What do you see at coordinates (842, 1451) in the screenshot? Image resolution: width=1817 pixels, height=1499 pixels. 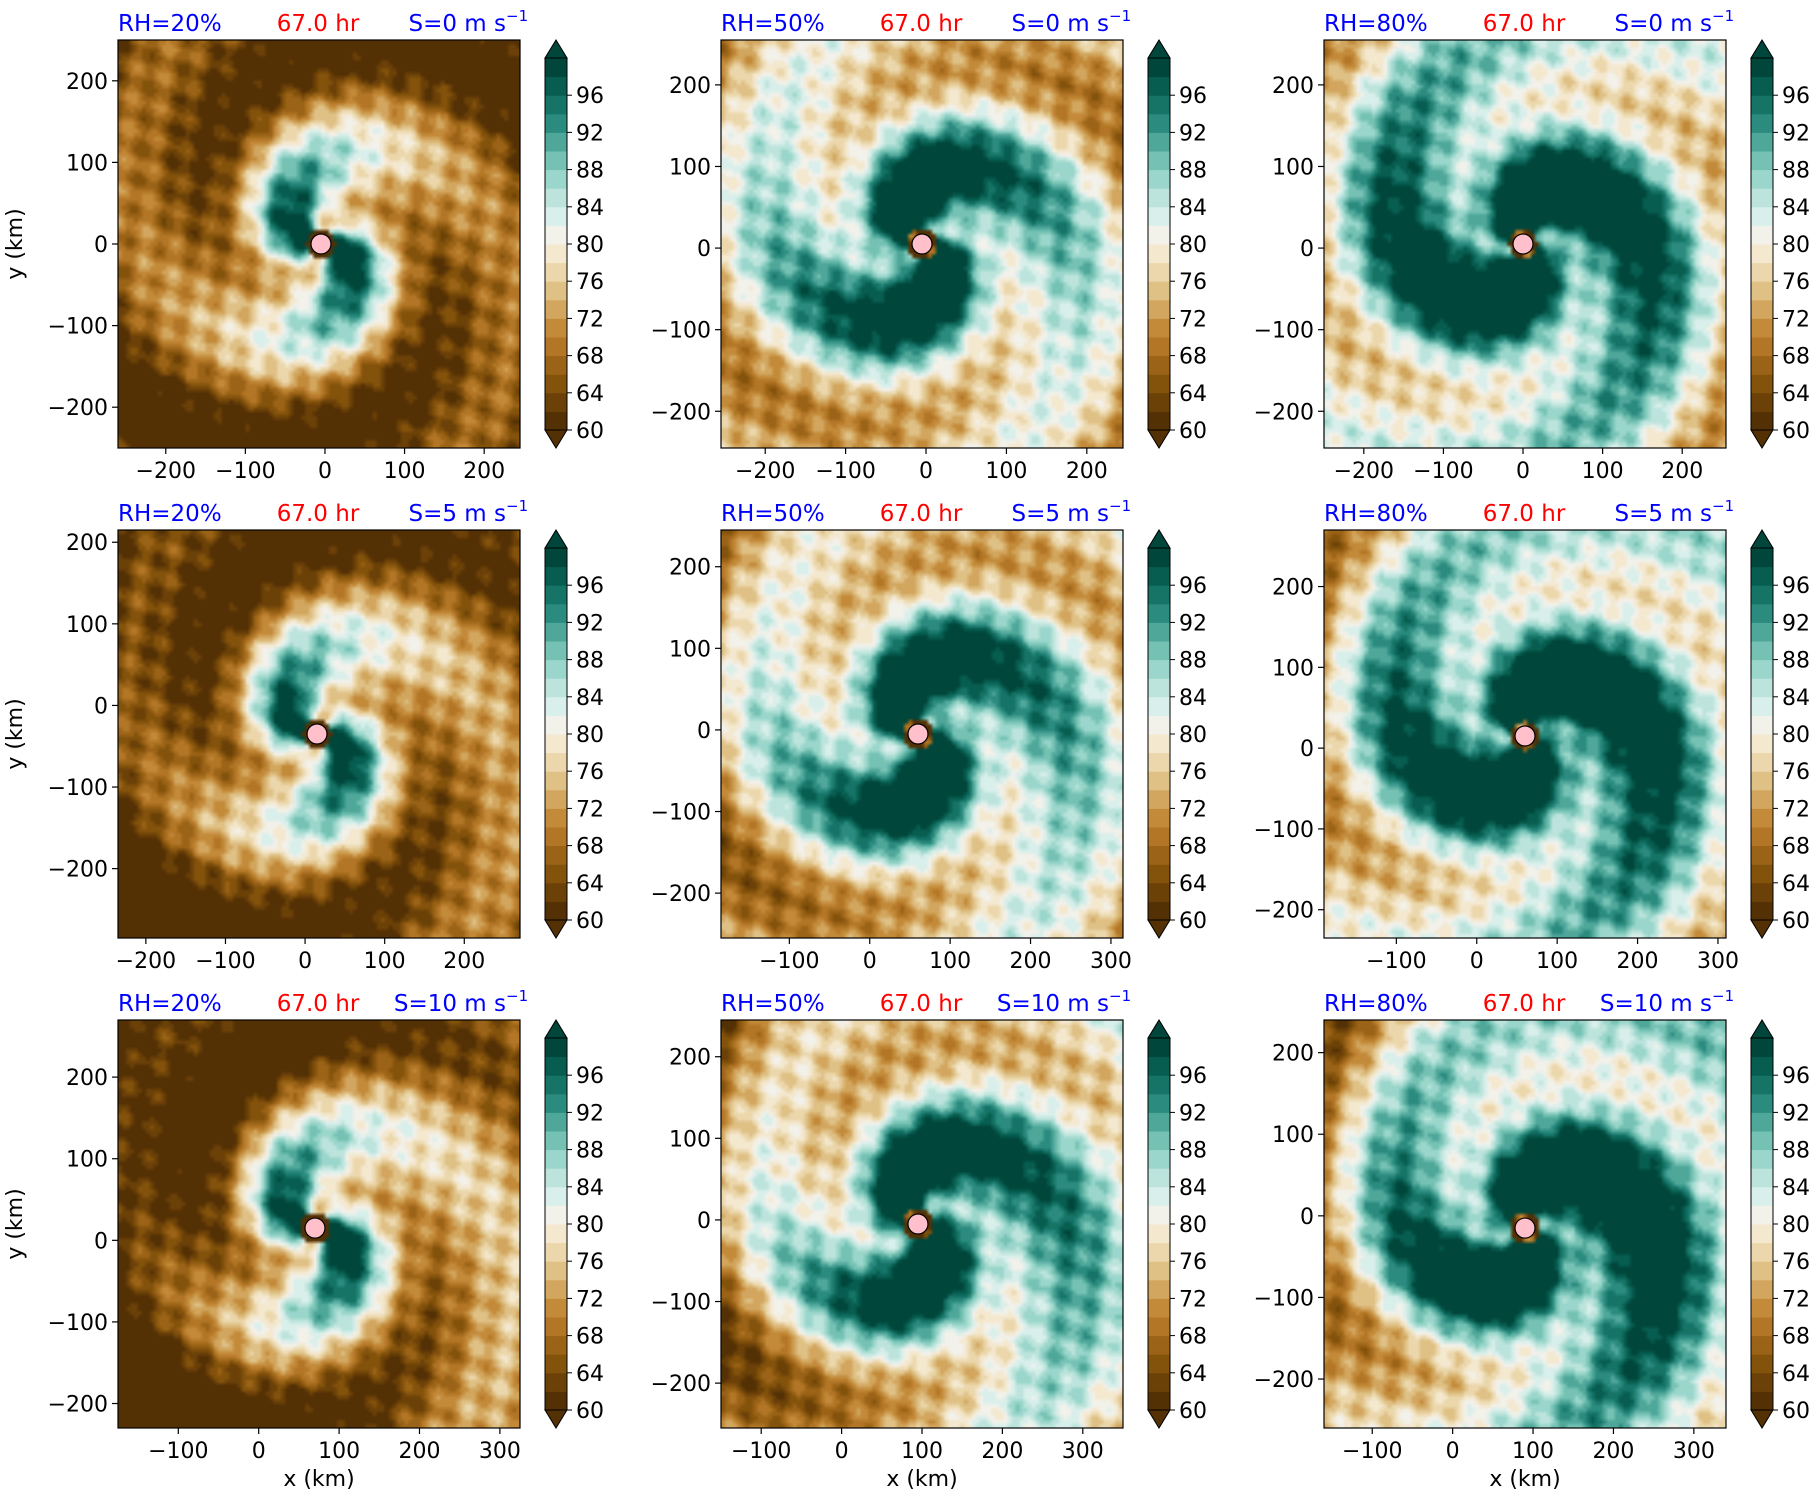 I see `x-tick-label: 0` at bounding box center [842, 1451].